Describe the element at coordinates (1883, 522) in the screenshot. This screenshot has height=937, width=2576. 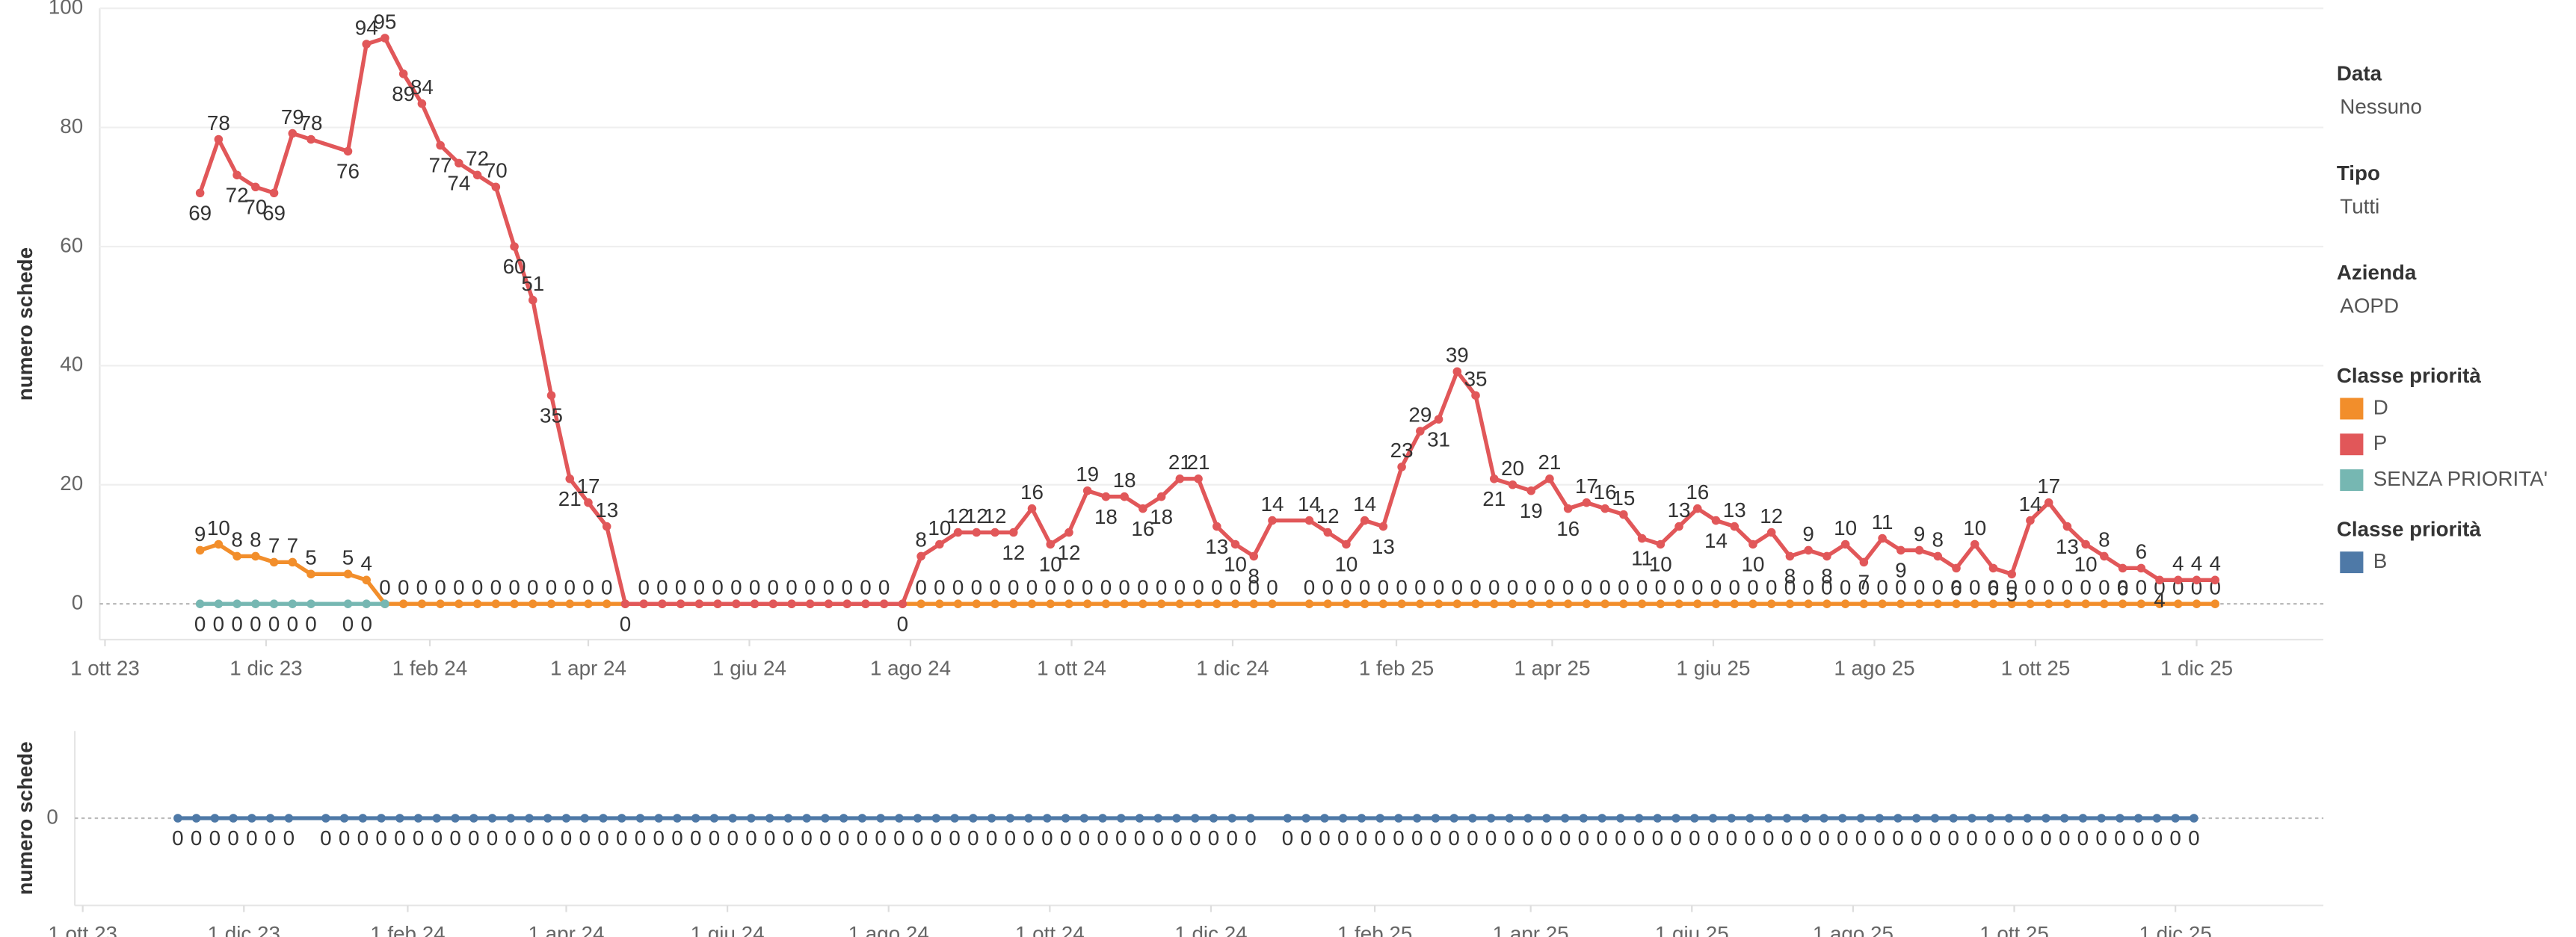
I see `data-label: 11` at that location.